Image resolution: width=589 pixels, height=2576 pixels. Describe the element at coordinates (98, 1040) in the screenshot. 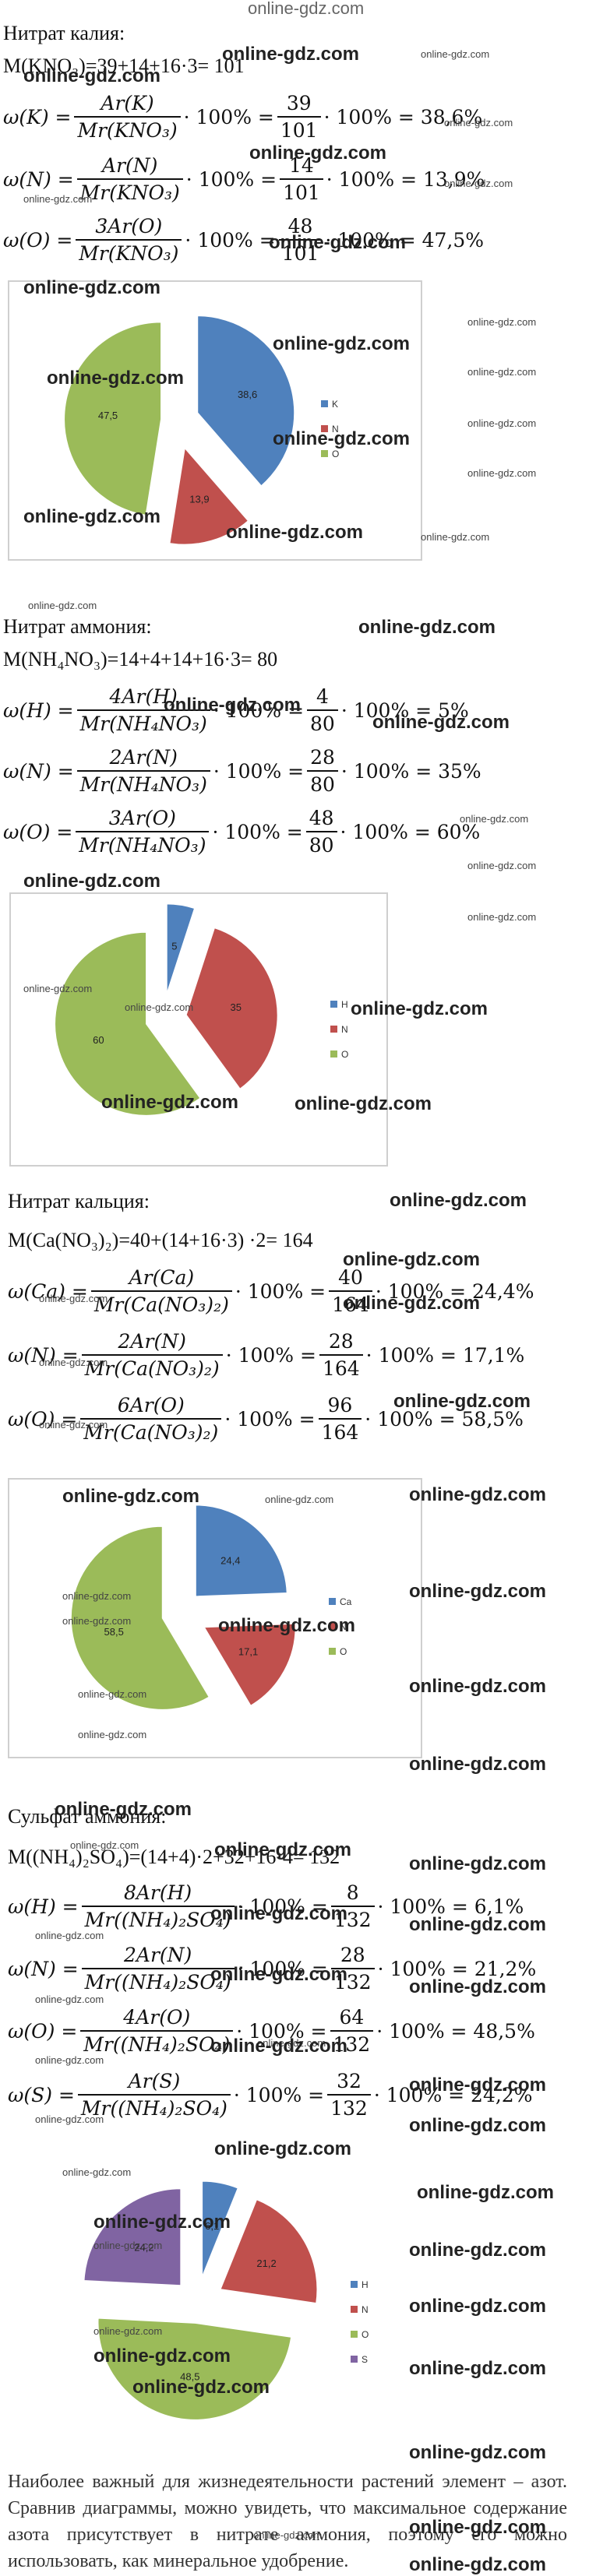

I see `pie-data-label: 60` at that location.